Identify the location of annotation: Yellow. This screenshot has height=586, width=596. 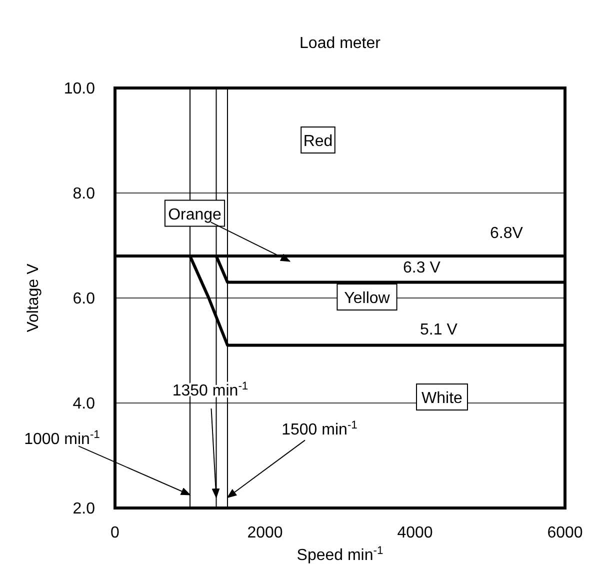
(367, 298).